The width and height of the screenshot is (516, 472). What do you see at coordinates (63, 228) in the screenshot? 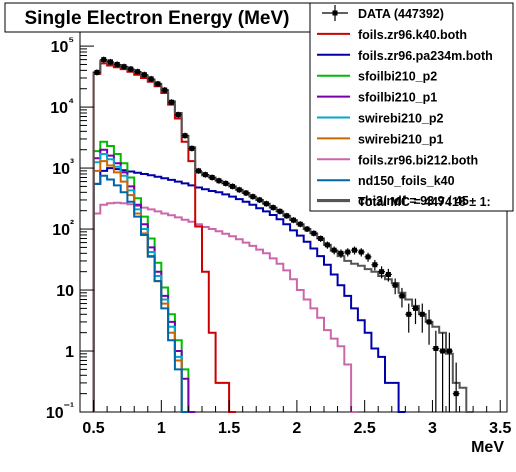
I see `y-tick-label: 10²` at bounding box center [63, 228].